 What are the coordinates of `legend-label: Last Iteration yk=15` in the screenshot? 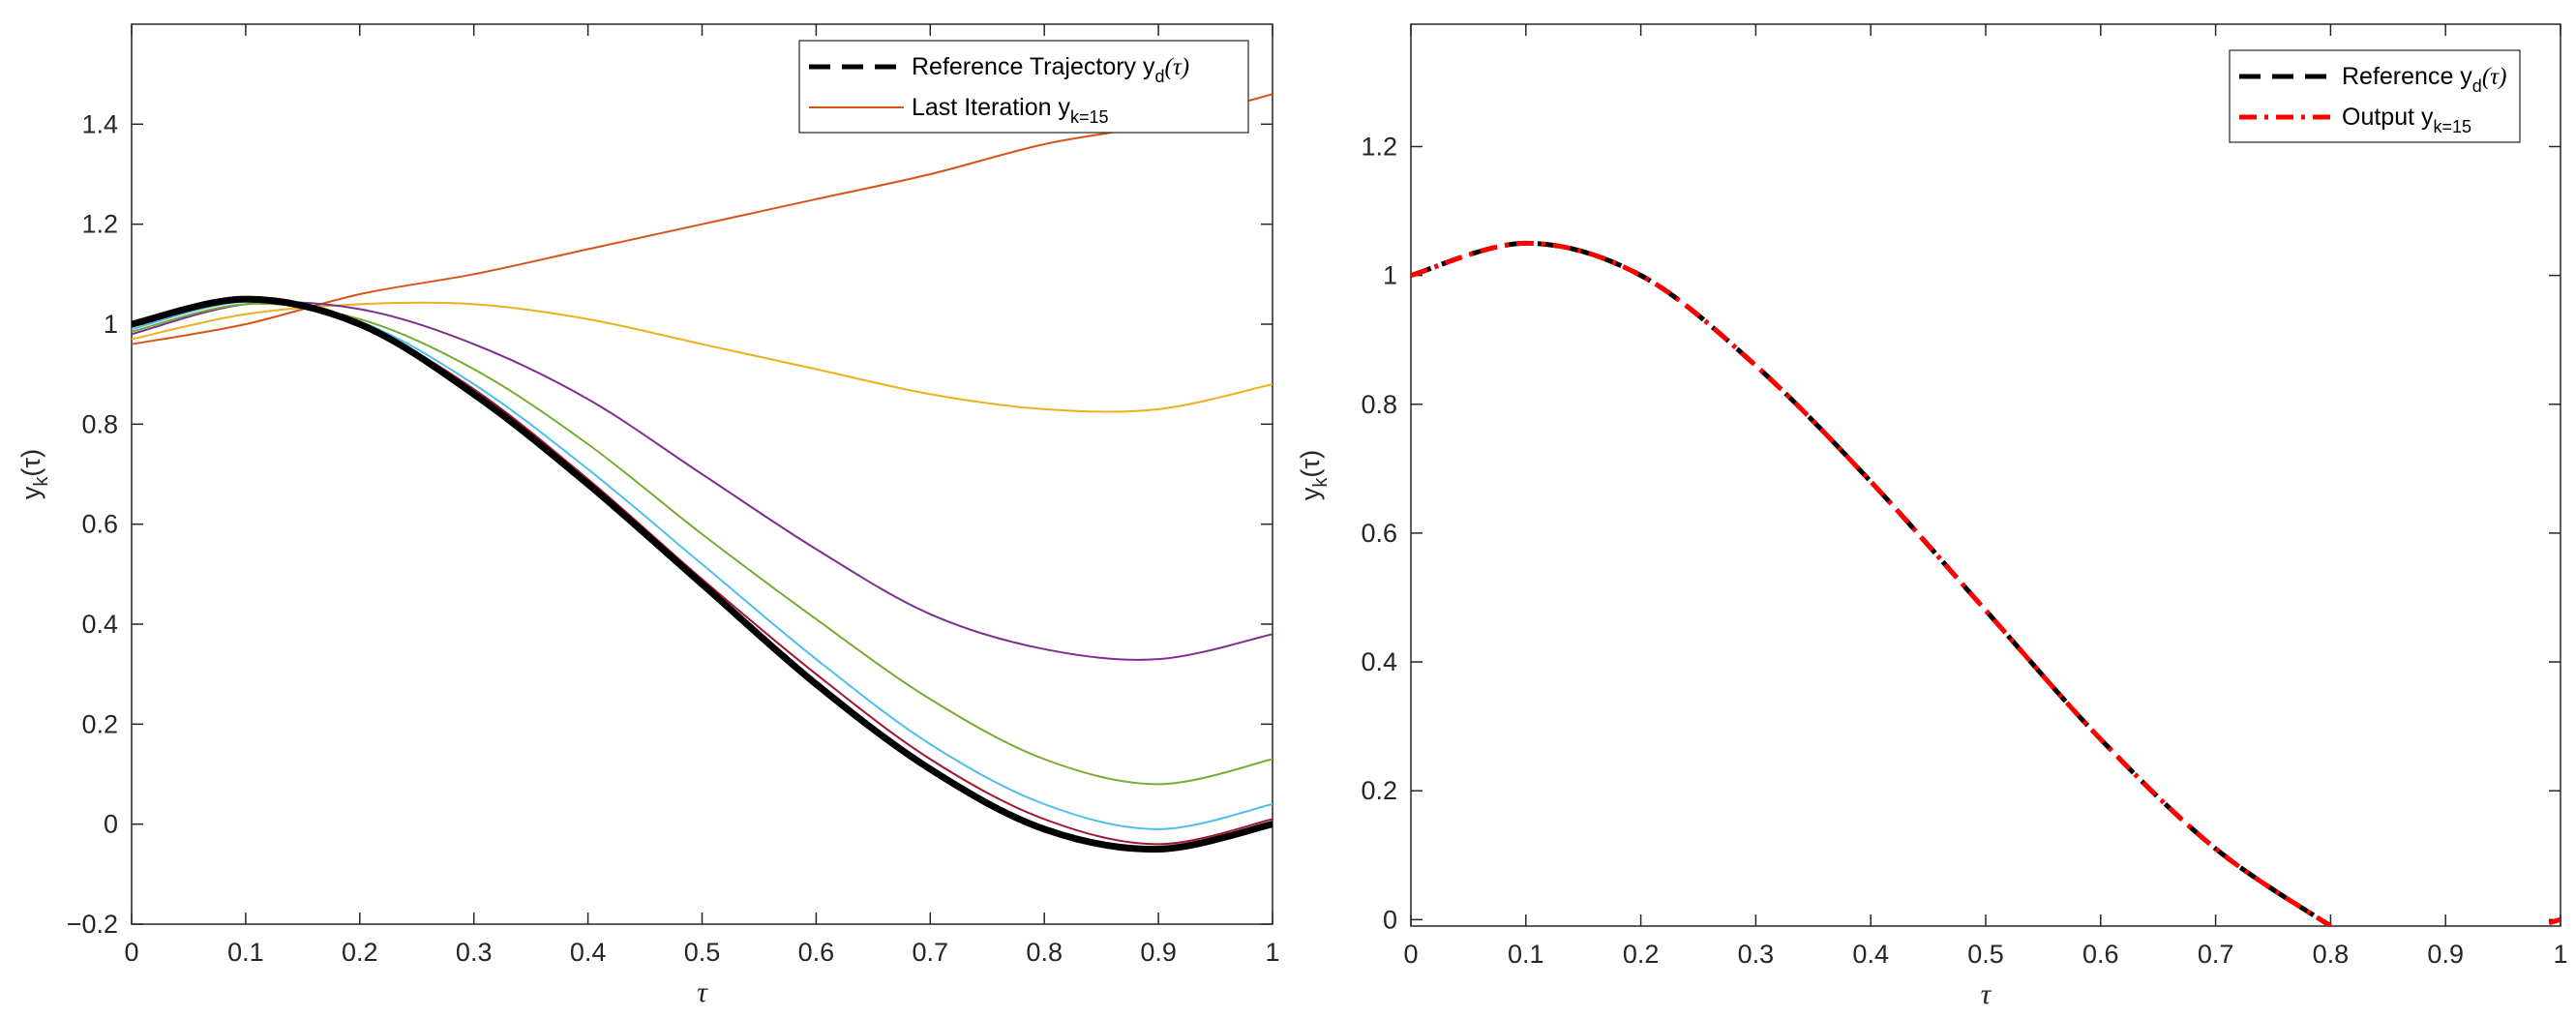 It's located at (1010, 110).